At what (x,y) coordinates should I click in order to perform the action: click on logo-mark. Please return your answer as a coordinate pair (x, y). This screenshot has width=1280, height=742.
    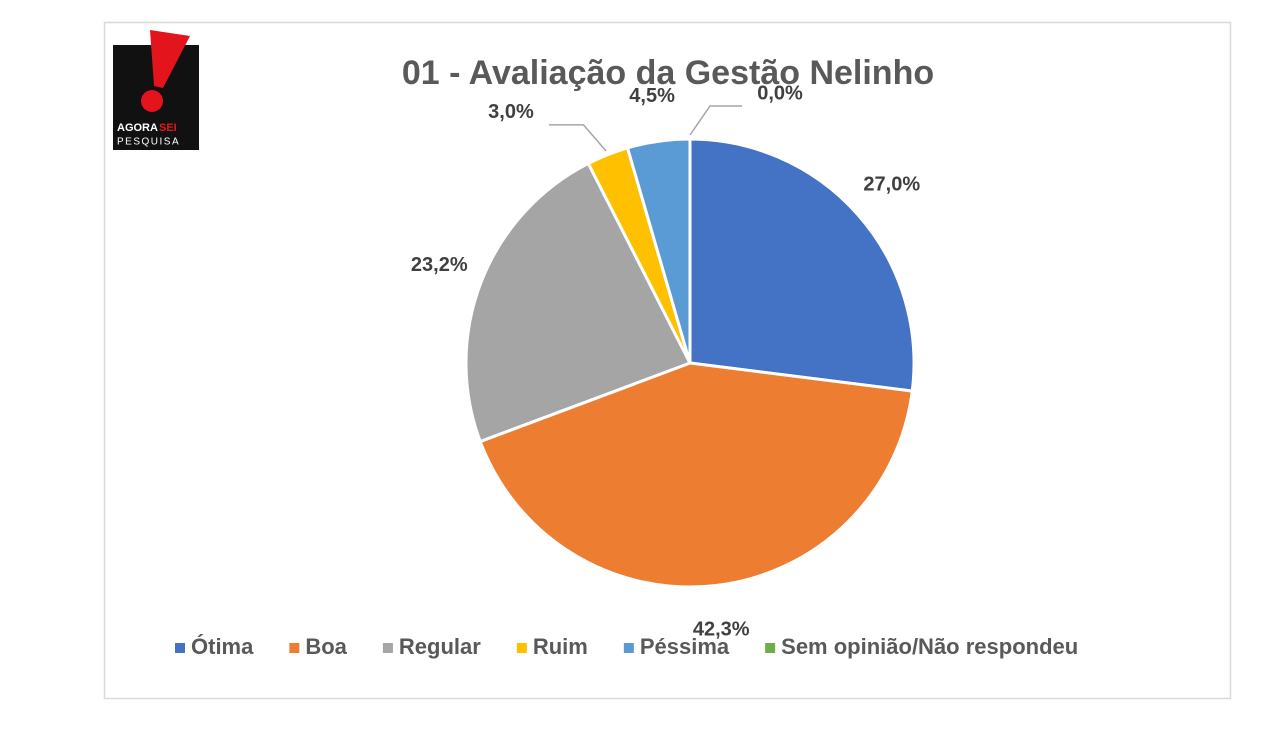
    Looking at the image, I should click on (170, 59).